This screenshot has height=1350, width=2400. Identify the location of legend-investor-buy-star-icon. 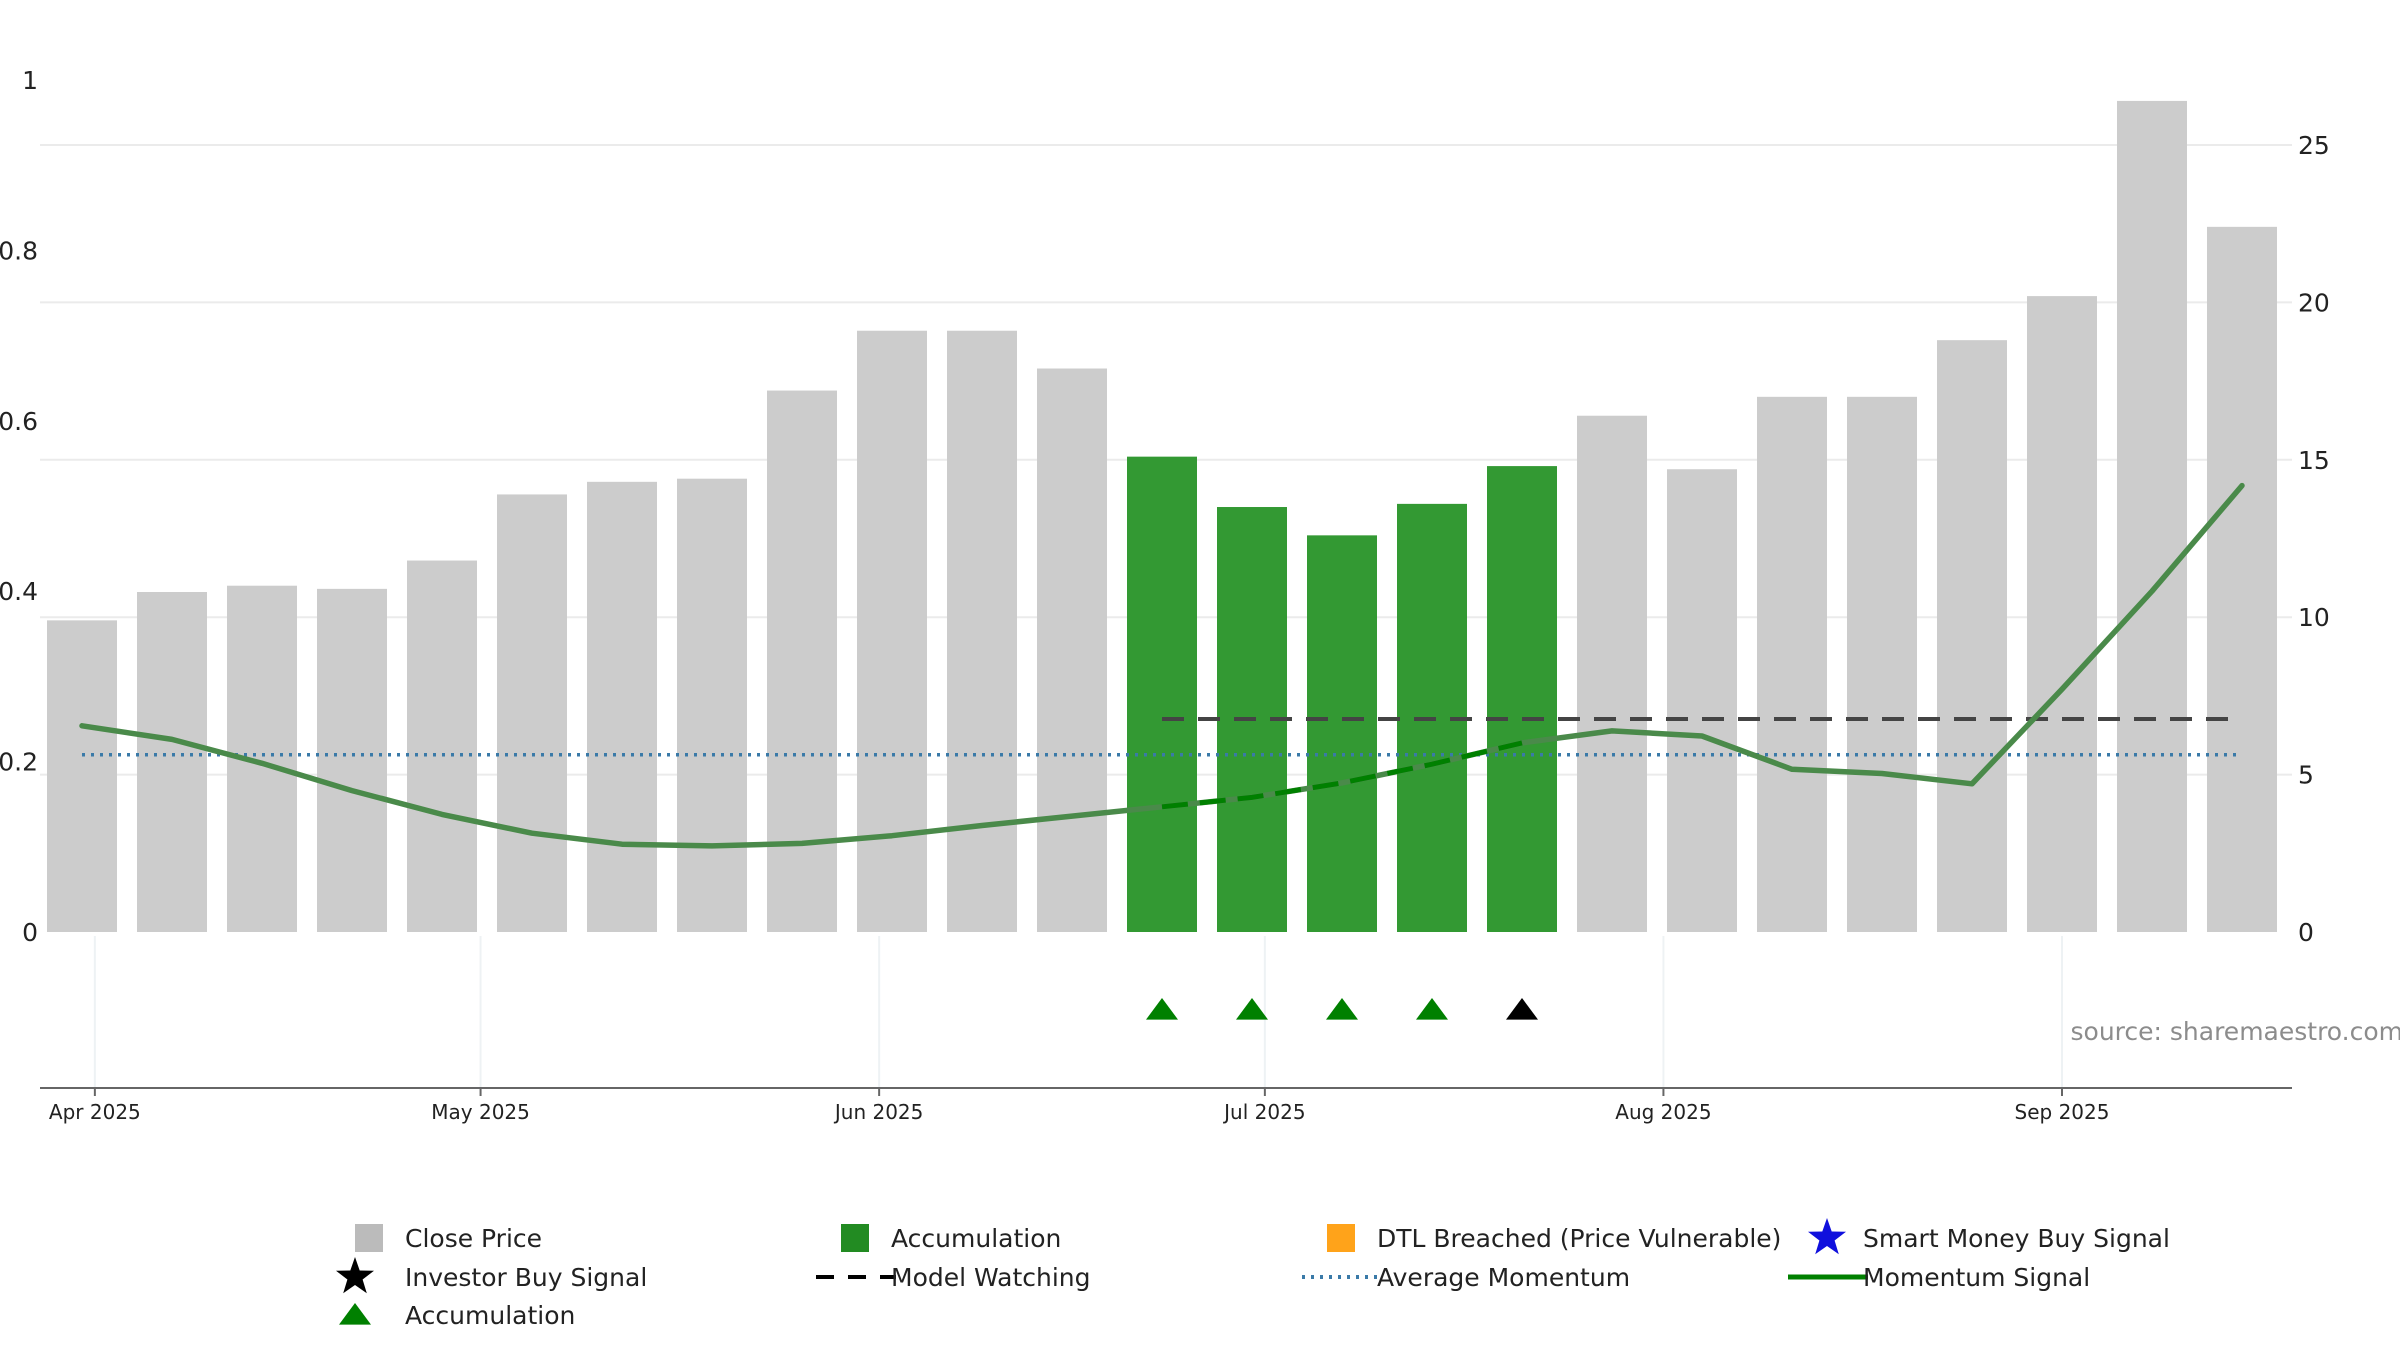
(355, 1275).